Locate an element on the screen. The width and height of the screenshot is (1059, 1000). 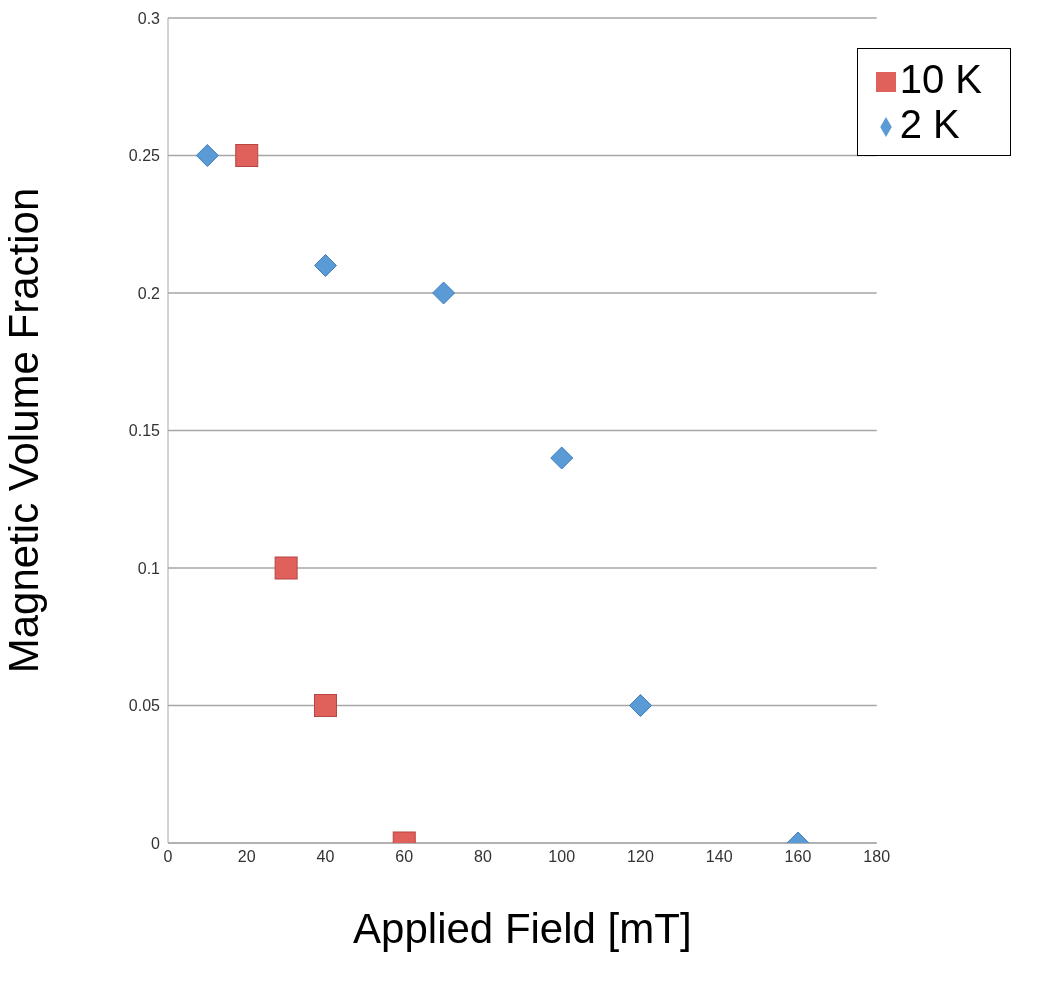
y-tick-label: 0.1 is located at coordinates (149, 568).